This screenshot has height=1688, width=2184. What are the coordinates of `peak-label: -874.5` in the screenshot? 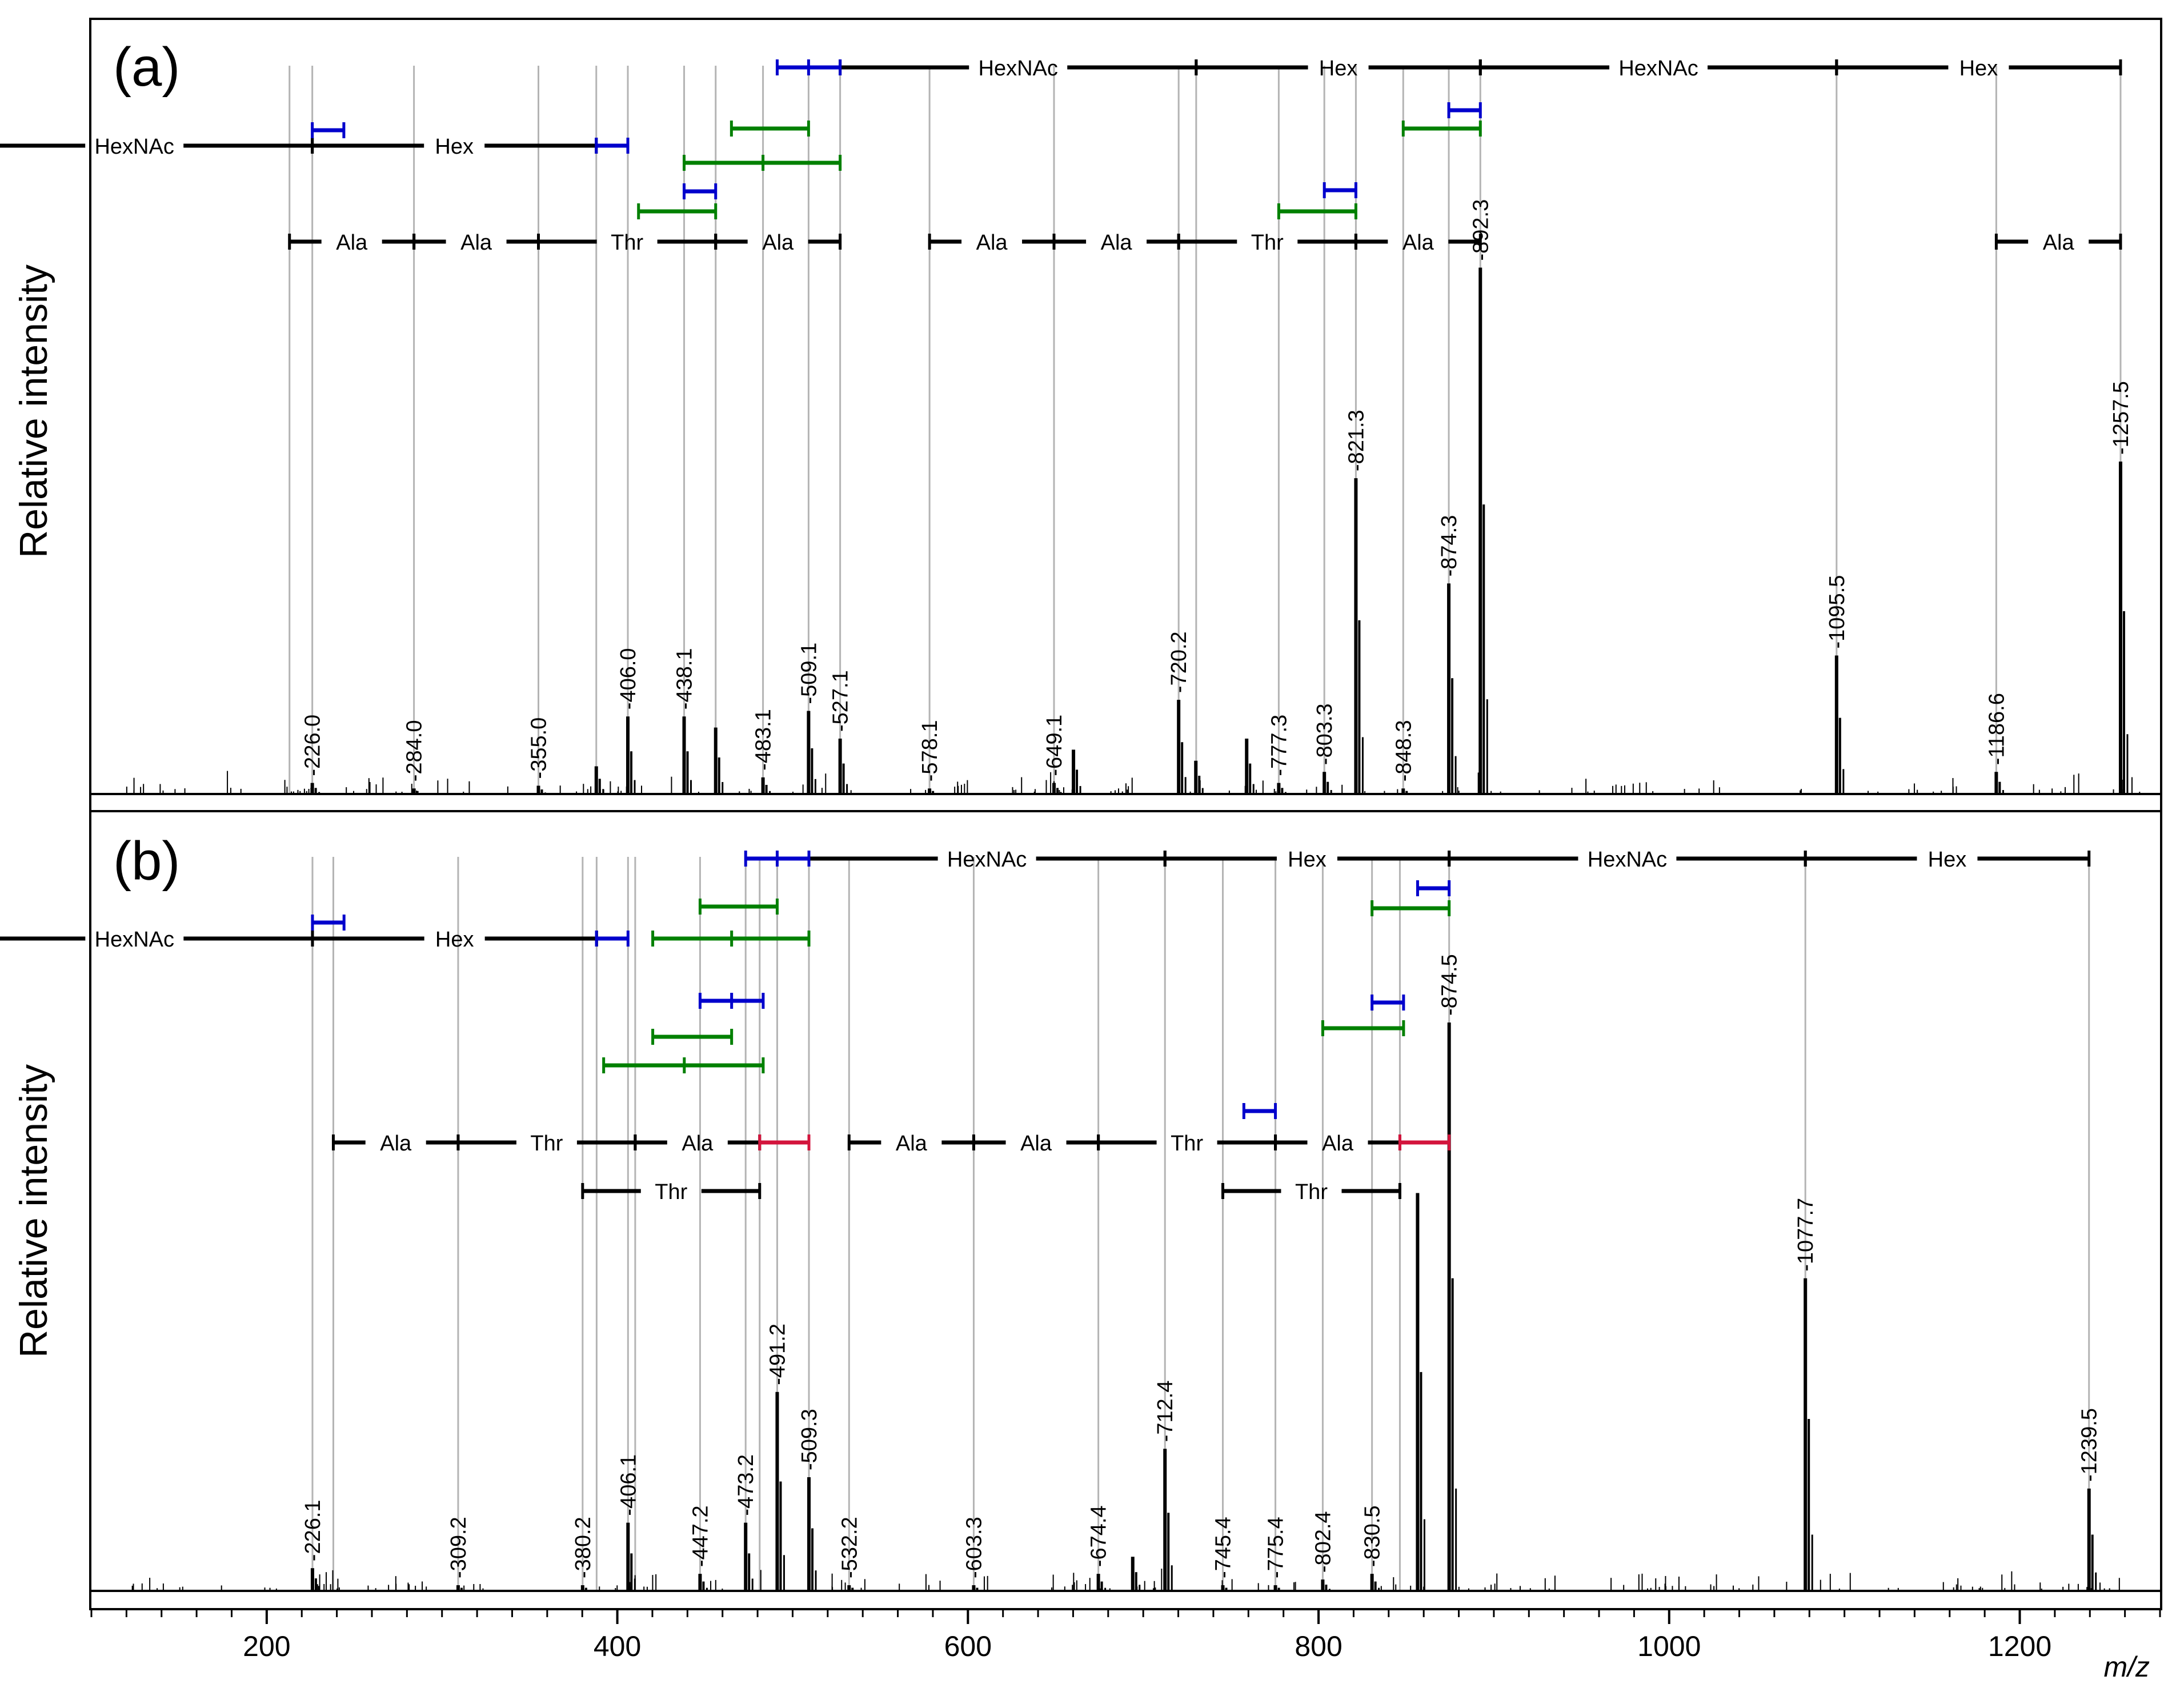 It's located at (1450, 985).